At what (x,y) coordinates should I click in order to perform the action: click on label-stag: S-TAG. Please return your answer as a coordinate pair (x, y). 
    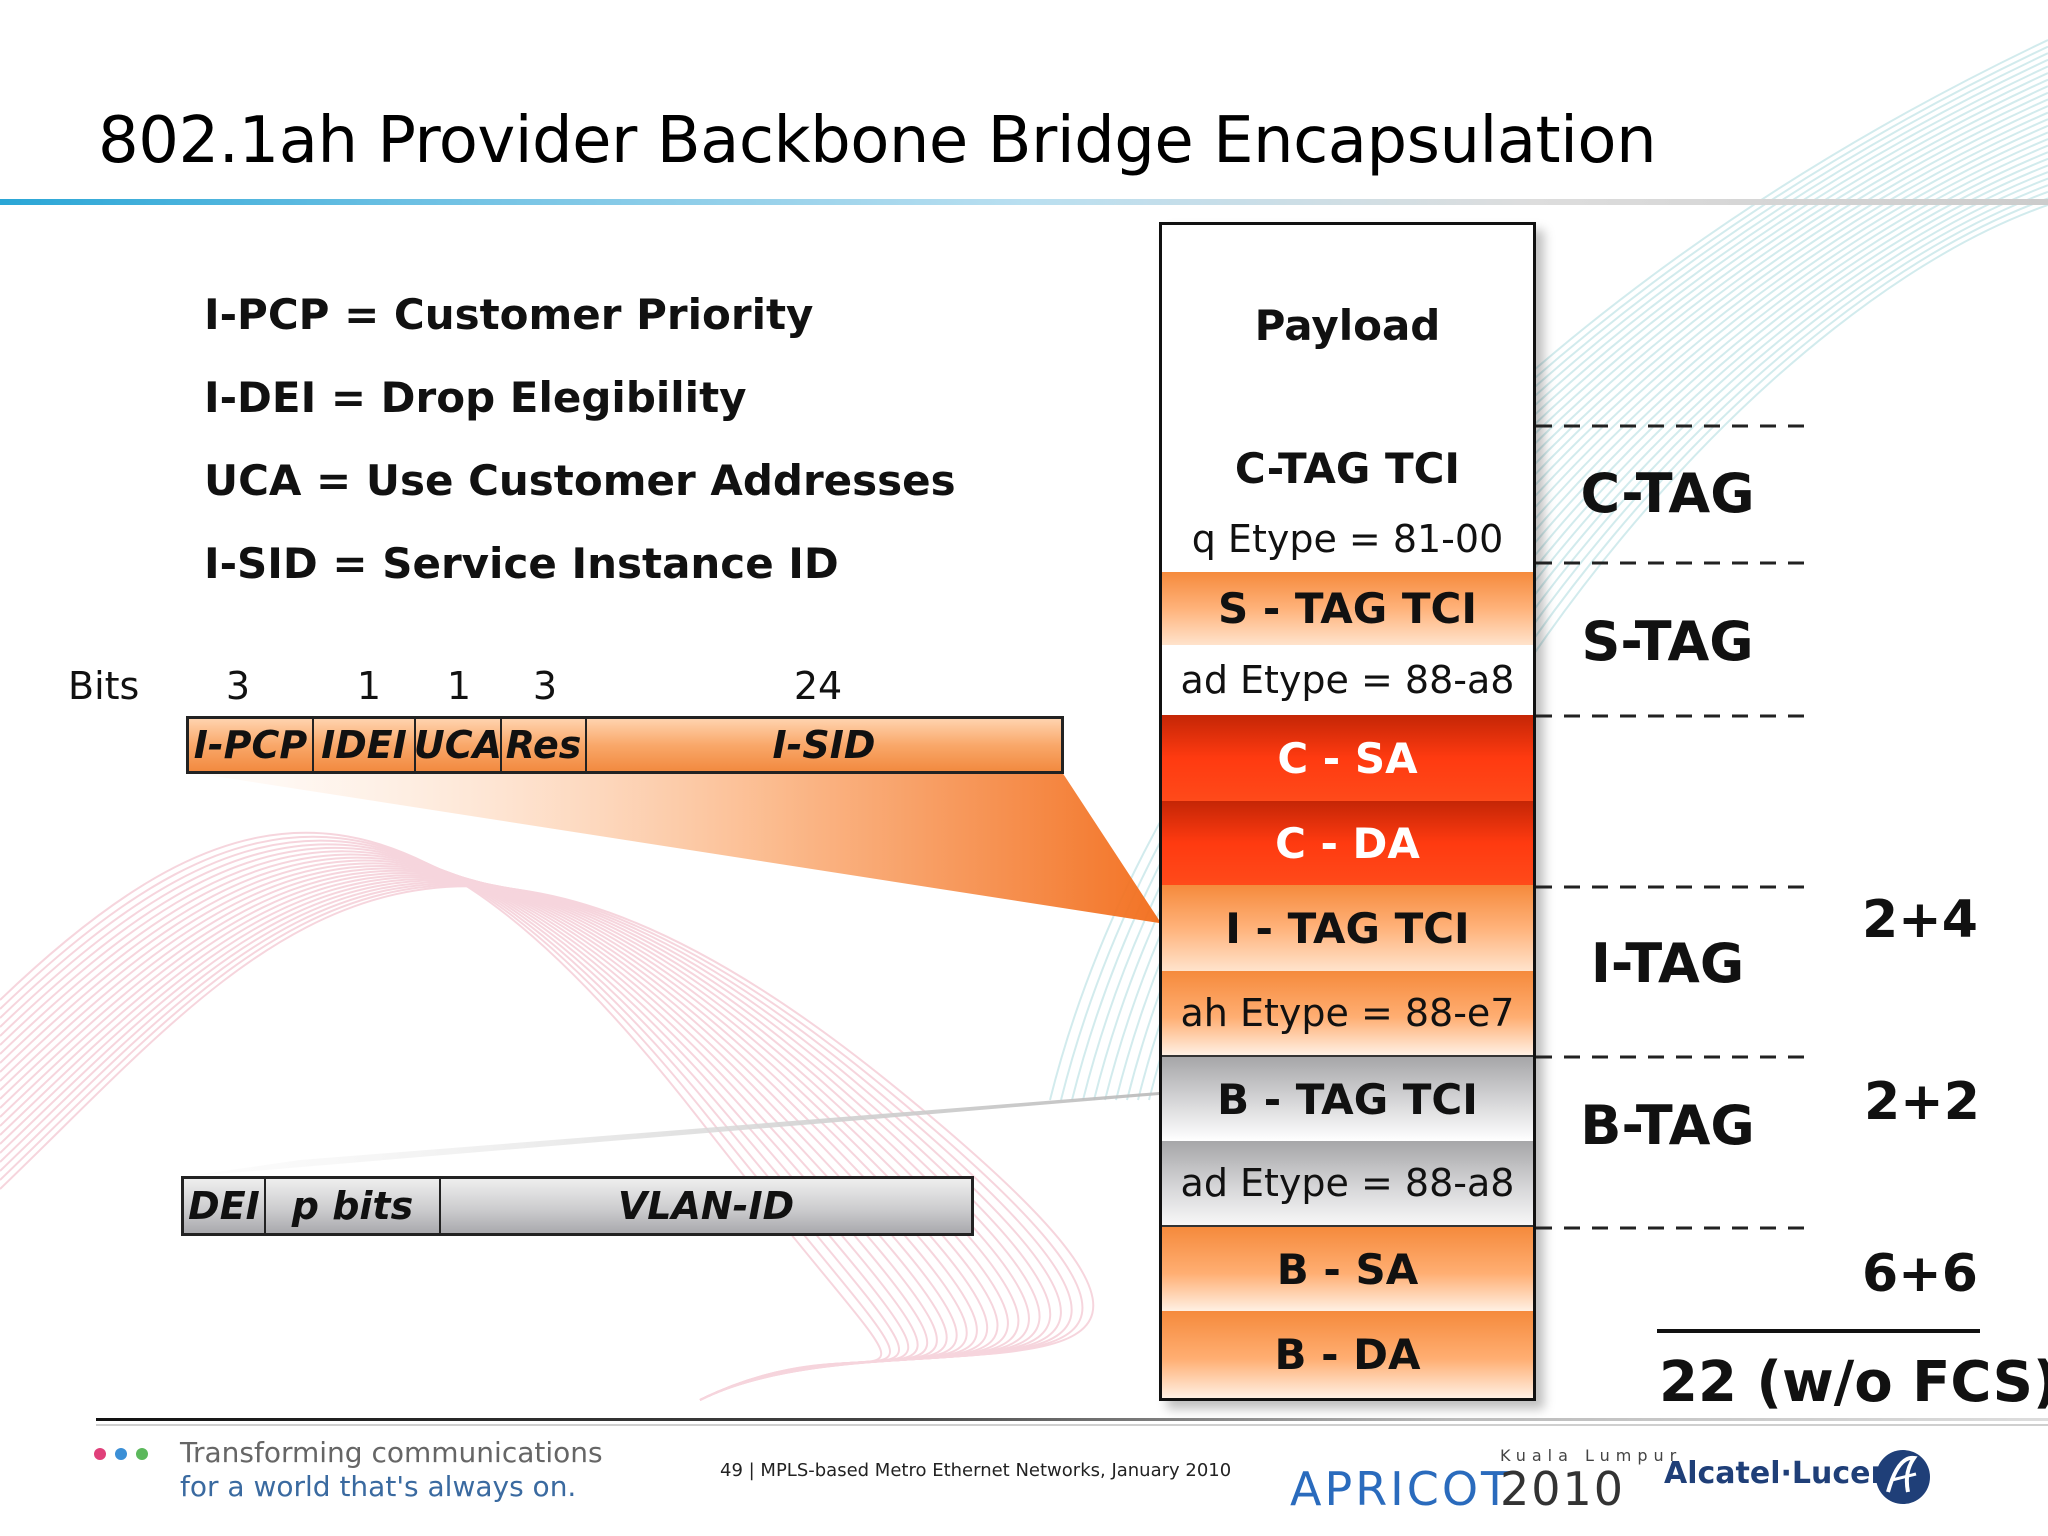
    Looking at the image, I should click on (1667, 641).